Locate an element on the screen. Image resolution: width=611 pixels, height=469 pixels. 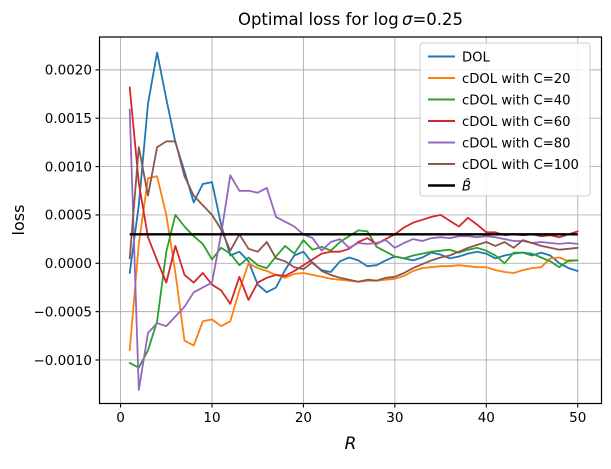
x-tick-label: 0 is located at coordinates (120, 418).